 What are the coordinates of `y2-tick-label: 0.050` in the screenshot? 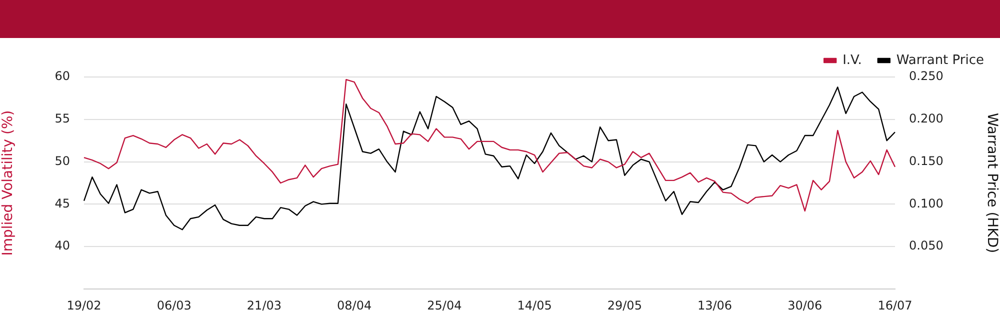 It's located at (926, 245).